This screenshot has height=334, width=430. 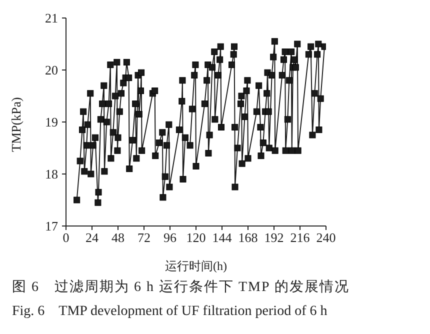 What do you see at coordinates (51, 226) in the screenshot?
I see `y-tick-label: 17` at bounding box center [51, 226].